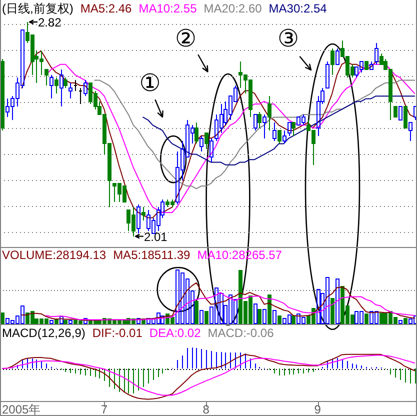 The height and width of the screenshot is (416, 417). I want to click on chart-title: (日线,前复权), so click(38, 9).